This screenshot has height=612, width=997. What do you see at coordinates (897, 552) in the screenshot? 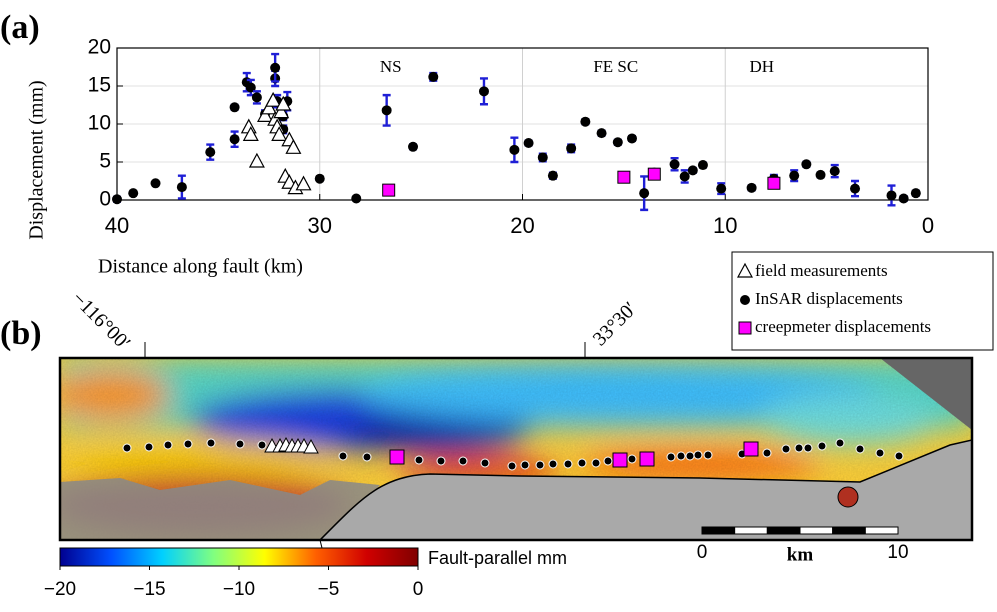
I see `scale-label: 10` at bounding box center [897, 552].